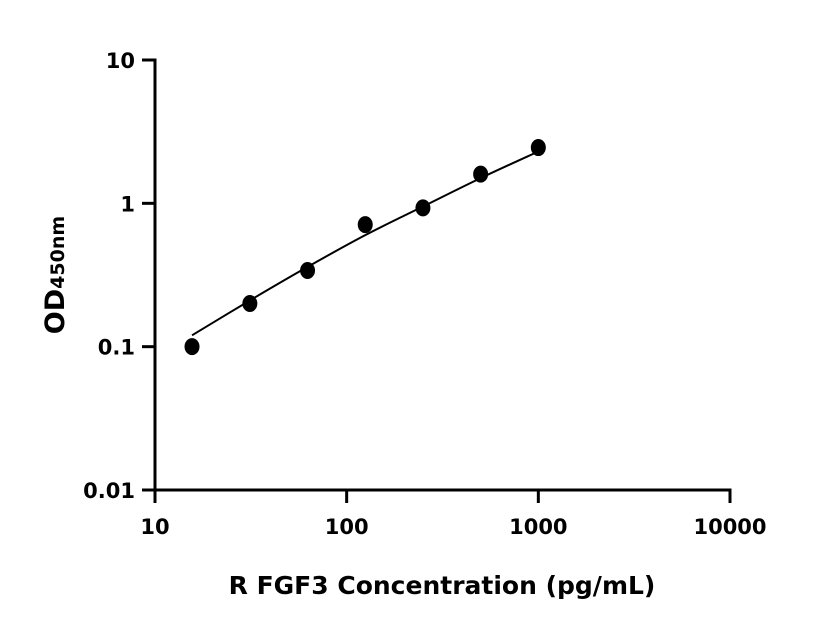 Image resolution: width=816 pixels, height=640 pixels. What do you see at coordinates (120, 61) in the screenshot?
I see `y-tick-label: 10` at bounding box center [120, 61].